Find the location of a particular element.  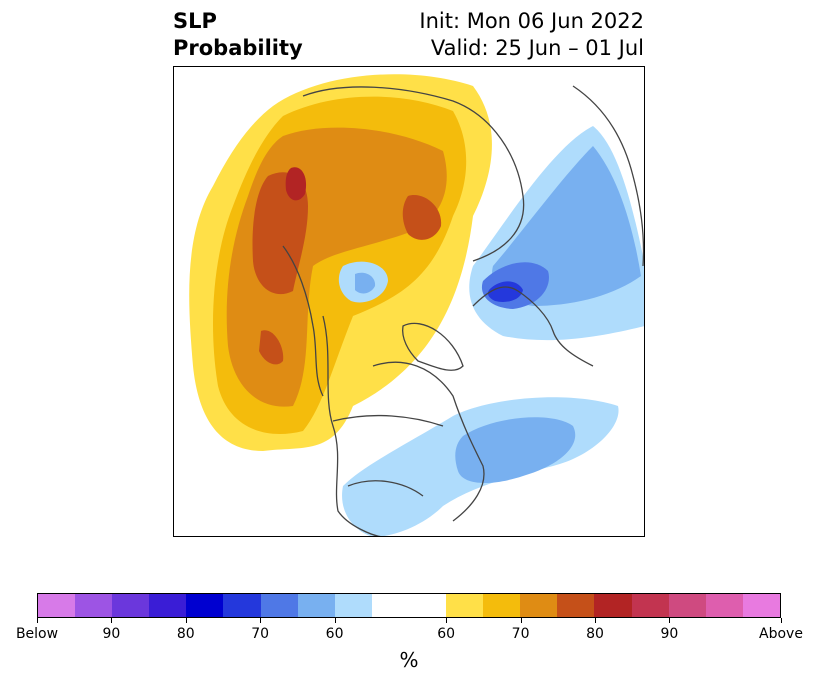

coastline-africa is located at coordinates (608, 176).